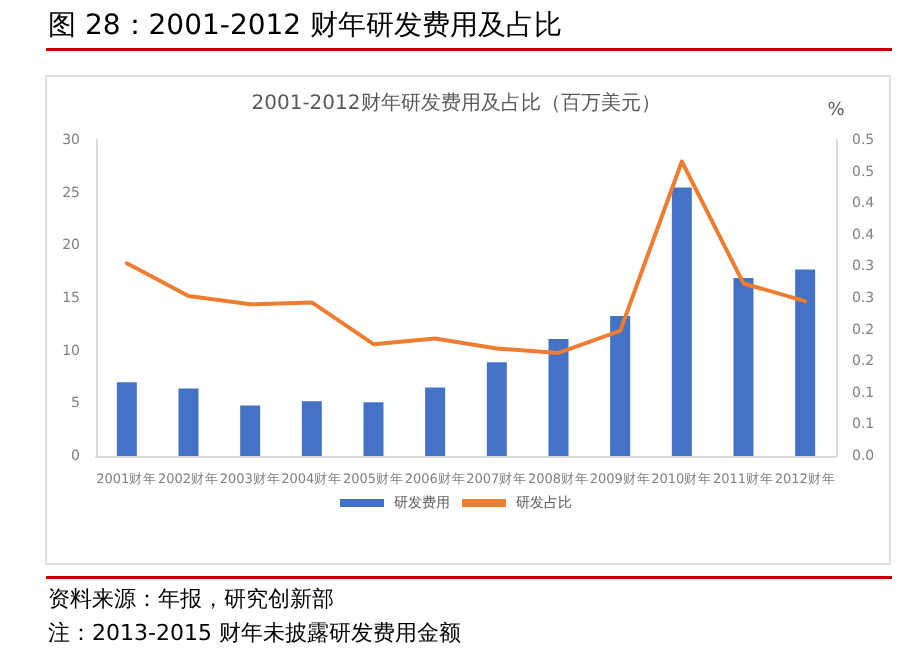 This screenshot has height=660, width=912. Describe the element at coordinates (456, 103) in the screenshot. I see `chart-subtitle: 2001-2012财年研发费用及占比（百万美元）` at that location.